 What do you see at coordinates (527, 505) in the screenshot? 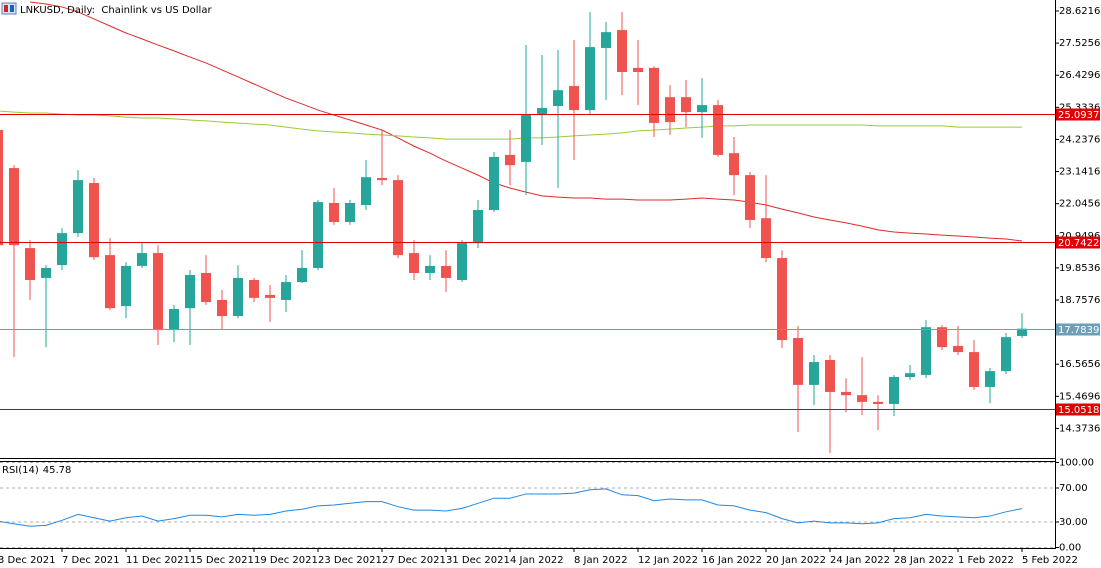
I see `rsi-plot` at bounding box center [527, 505].